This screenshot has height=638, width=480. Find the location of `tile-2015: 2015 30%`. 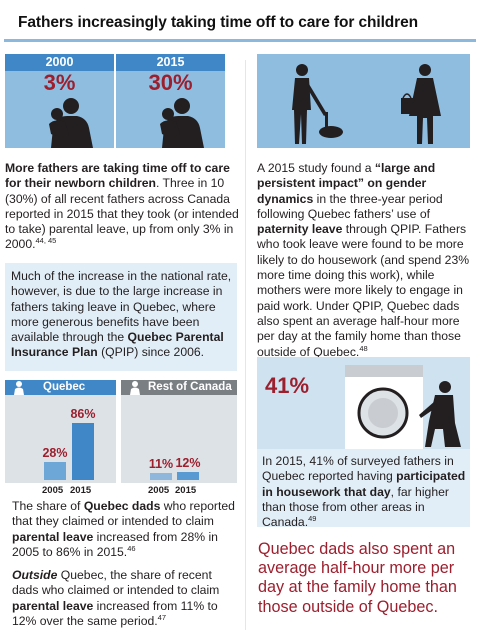

tile-2015: 2015 30% is located at coordinates (170, 101).